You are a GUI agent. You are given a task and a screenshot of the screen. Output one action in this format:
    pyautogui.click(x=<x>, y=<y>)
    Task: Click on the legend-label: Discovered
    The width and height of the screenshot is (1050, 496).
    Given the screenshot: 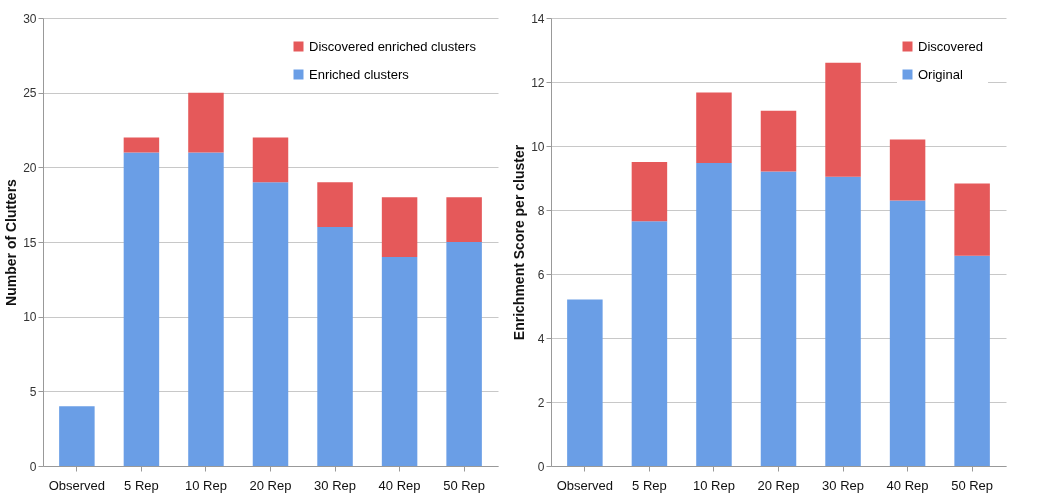 What is the action you would take?
    pyautogui.click(x=951, y=46)
    